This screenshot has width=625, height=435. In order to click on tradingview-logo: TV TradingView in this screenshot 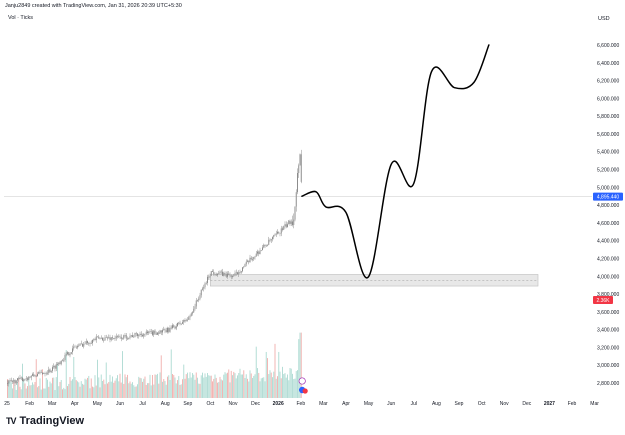, I will do `click(45, 421)`.